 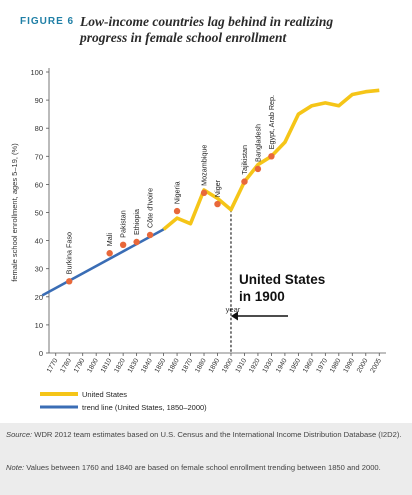 What do you see at coordinates (109, 240) in the screenshot?
I see `country-label: Mali` at bounding box center [109, 240].